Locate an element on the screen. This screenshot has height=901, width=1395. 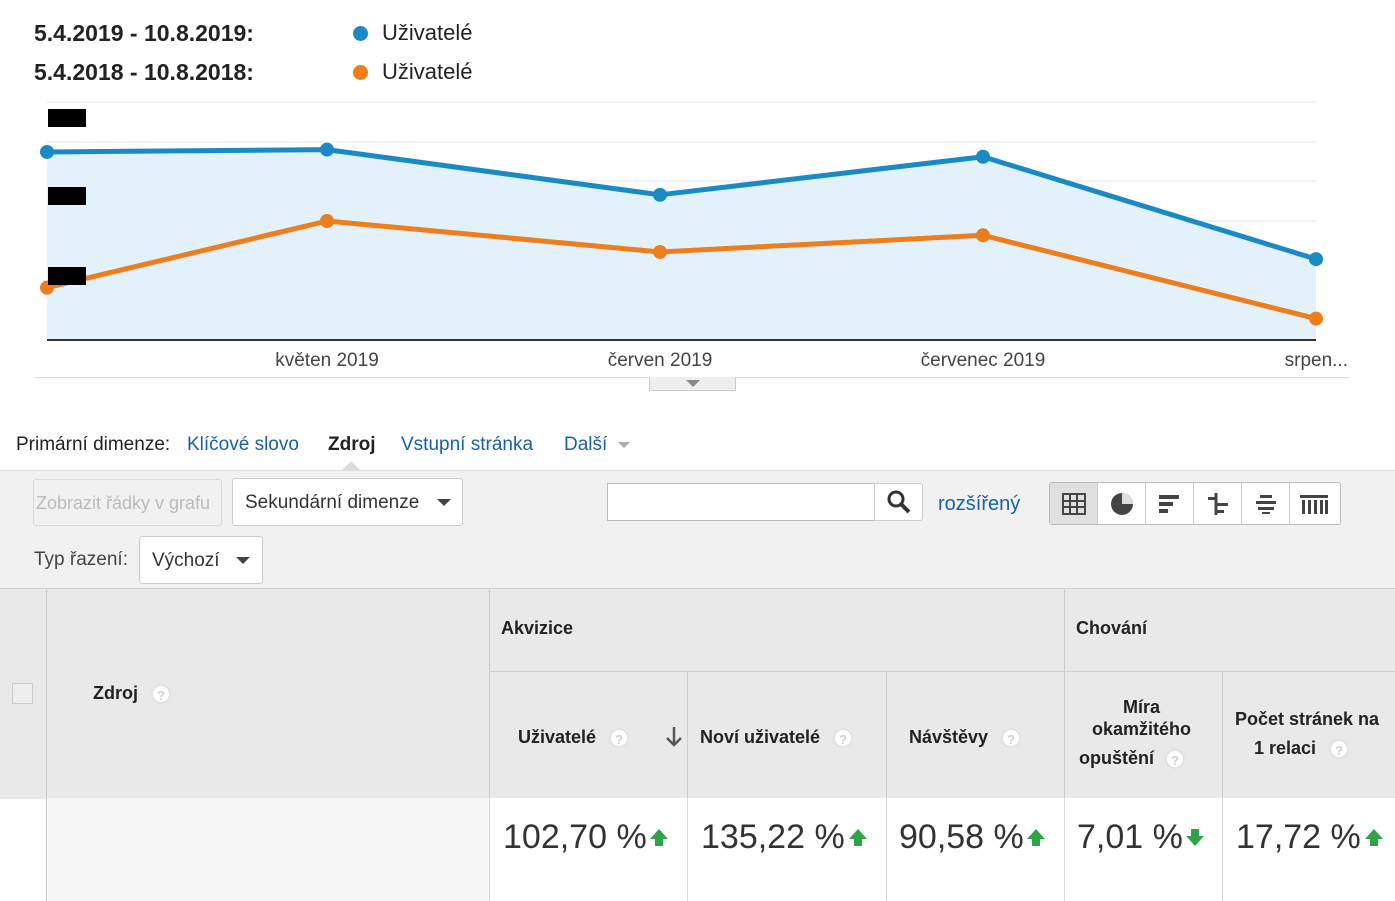
behavior-group-label: Chování is located at coordinates (1112, 628).